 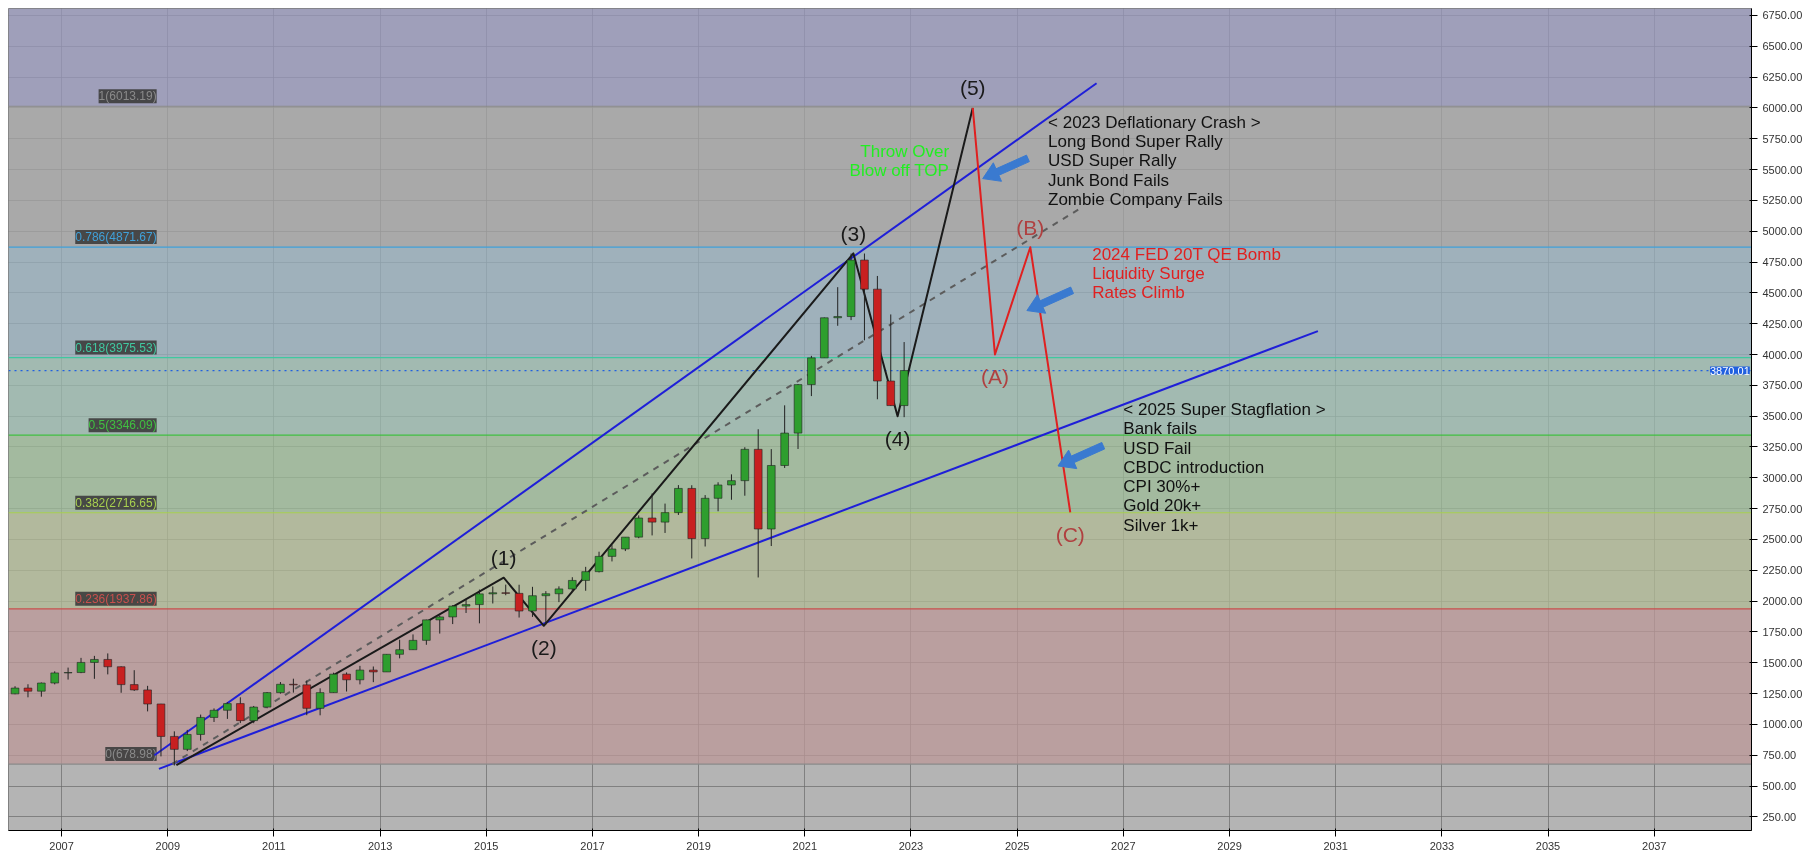 What do you see at coordinates (1123, 845) in the screenshot?
I see `x-tick-label: 2027` at bounding box center [1123, 845].